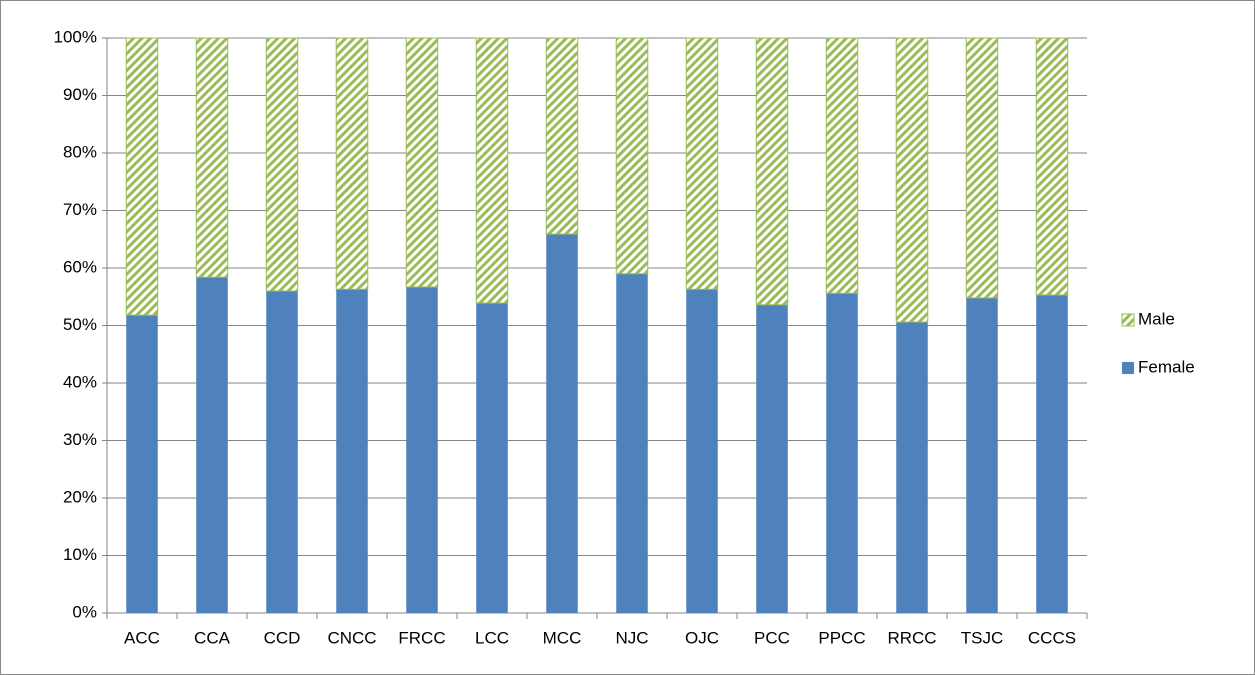 Image resolution: width=1255 pixels, height=675 pixels. What do you see at coordinates (80, 266) in the screenshot?
I see `y-tick-label: 60%` at bounding box center [80, 266].